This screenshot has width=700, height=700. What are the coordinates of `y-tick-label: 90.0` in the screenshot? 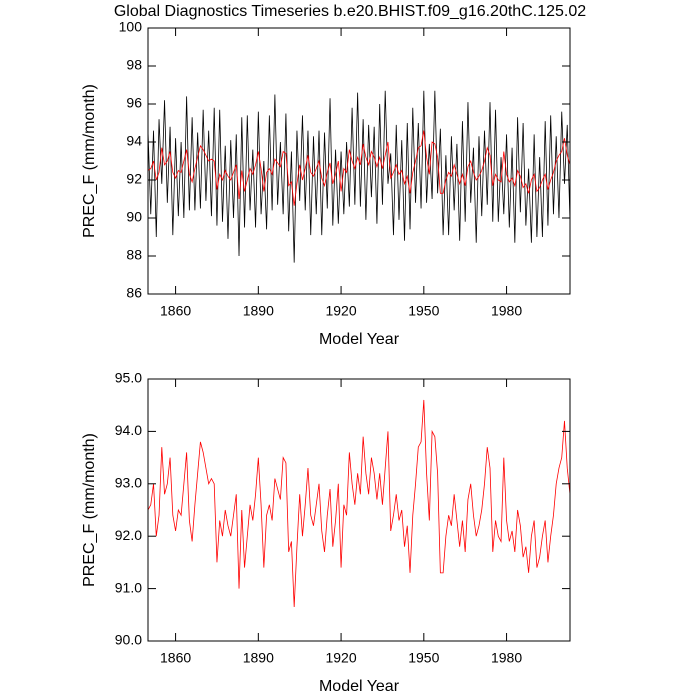 It's located at (128, 640).